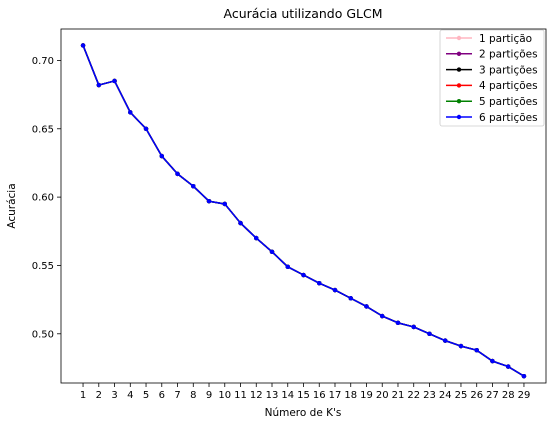  What do you see at coordinates (146, 395) in the screenshot?
I see `x-tick-label: 5` at bounding box center [146, 395].